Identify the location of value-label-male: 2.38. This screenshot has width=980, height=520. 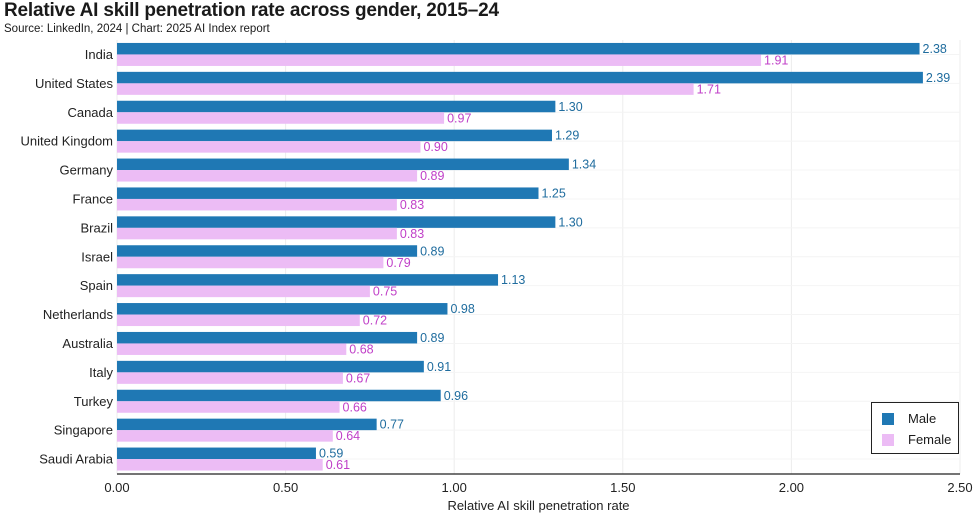
(935, 49).